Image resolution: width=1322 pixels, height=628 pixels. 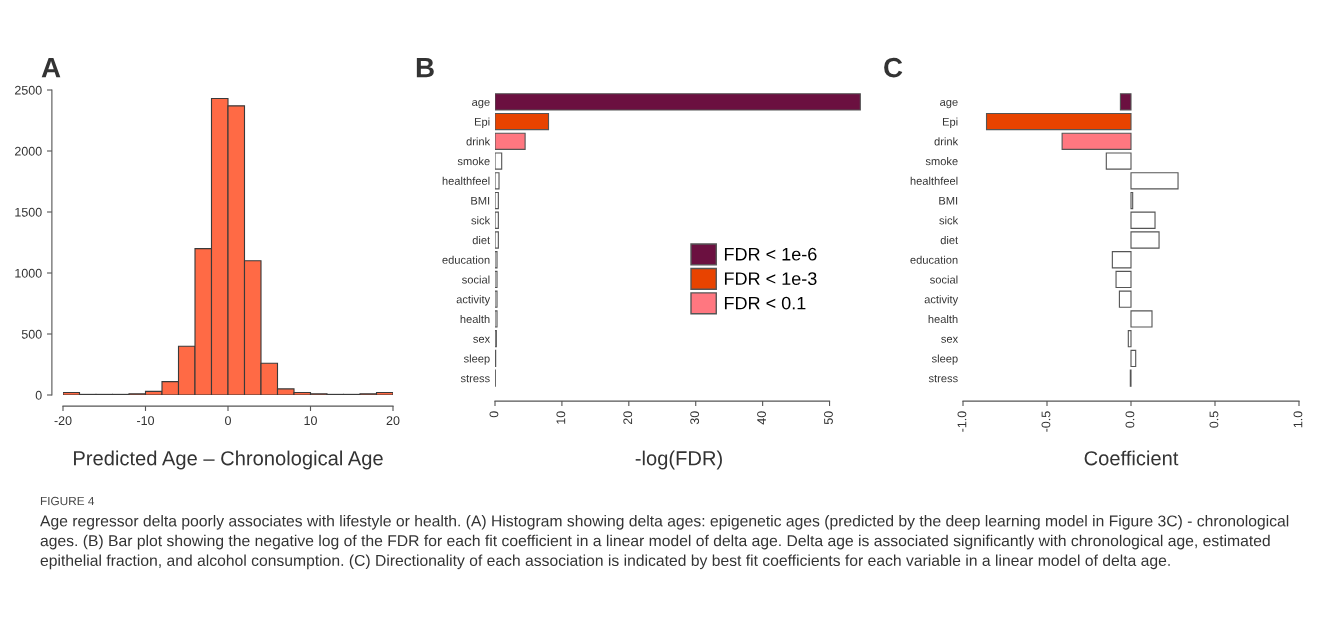 What do you see at coordinates (770, 254) in the screenshot?
I see `legend-label: FDR < 1e-6` at bounding box center [770, 254].